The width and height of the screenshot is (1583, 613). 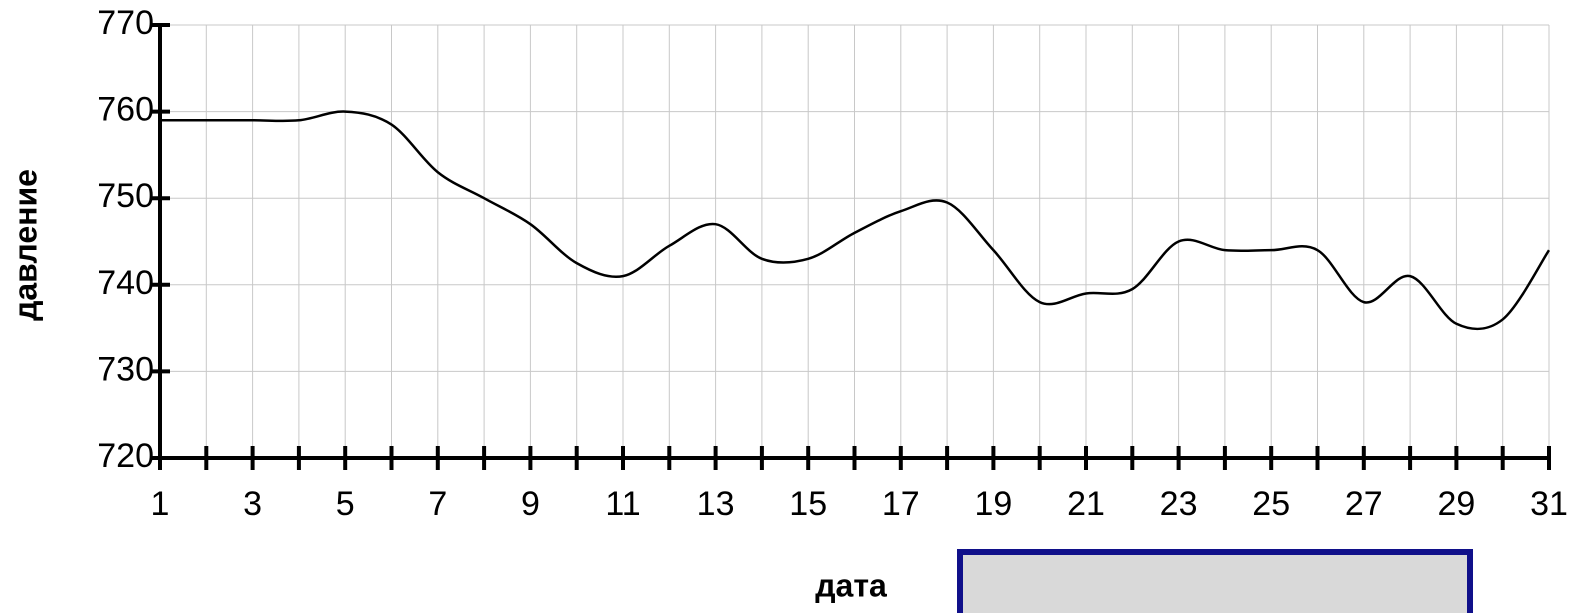 I want to click on y-tick-label: 740, so click(x=125, y=283).